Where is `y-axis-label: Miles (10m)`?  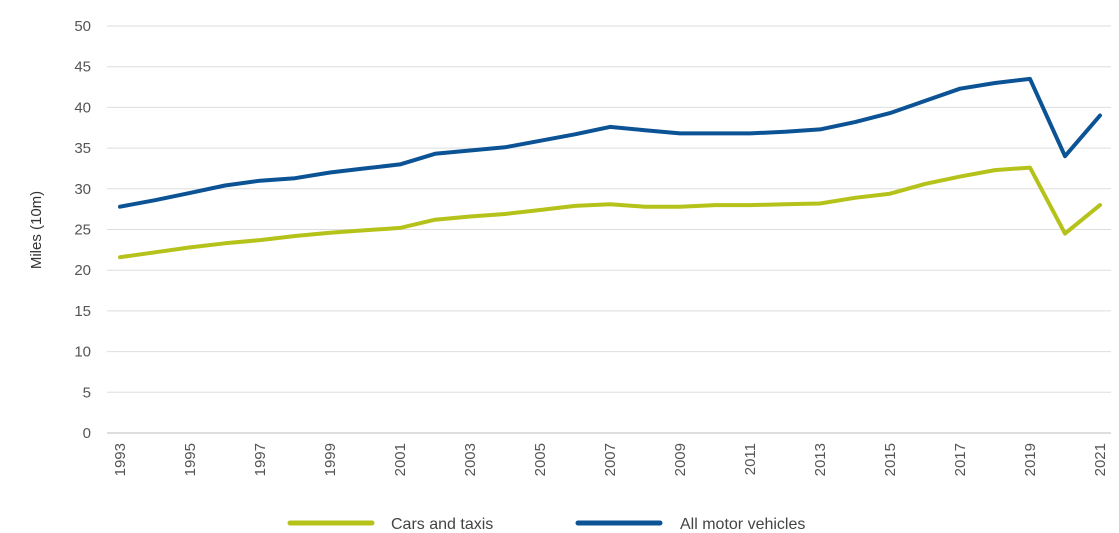 y-axis-label: Miles (10m) is located at coordinates (36, 230).